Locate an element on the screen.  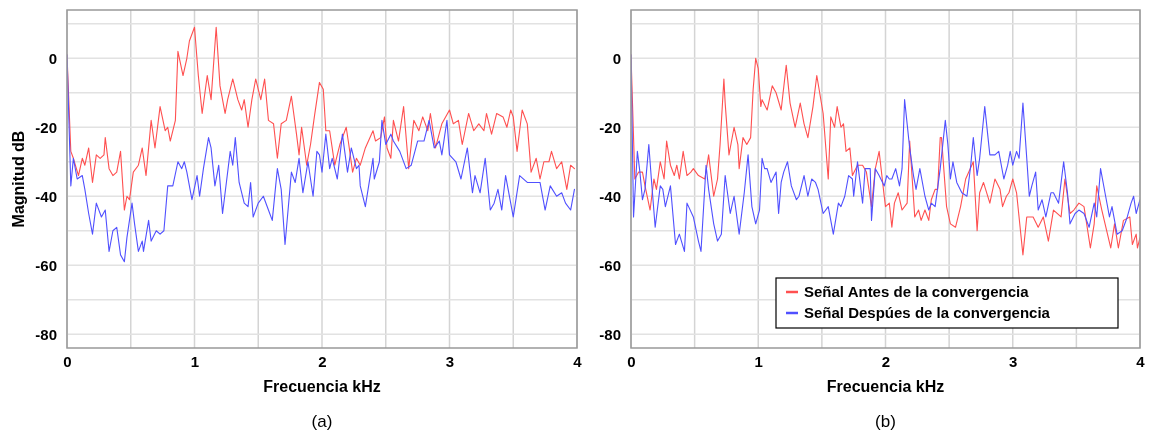
legend-label: Señal Despúes de la convergencia is located at coordinates (927, 312).